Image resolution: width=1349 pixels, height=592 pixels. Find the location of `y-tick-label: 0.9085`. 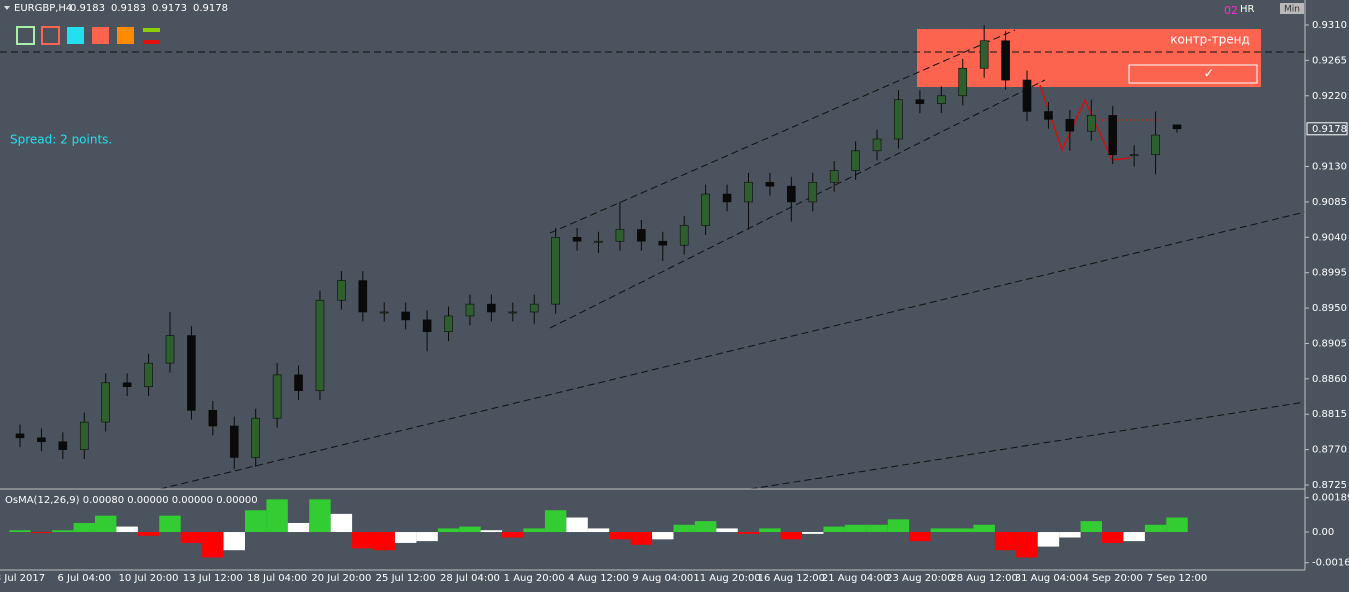

y-tick-label: 0.9085 is located at coordinates (1329, 202).